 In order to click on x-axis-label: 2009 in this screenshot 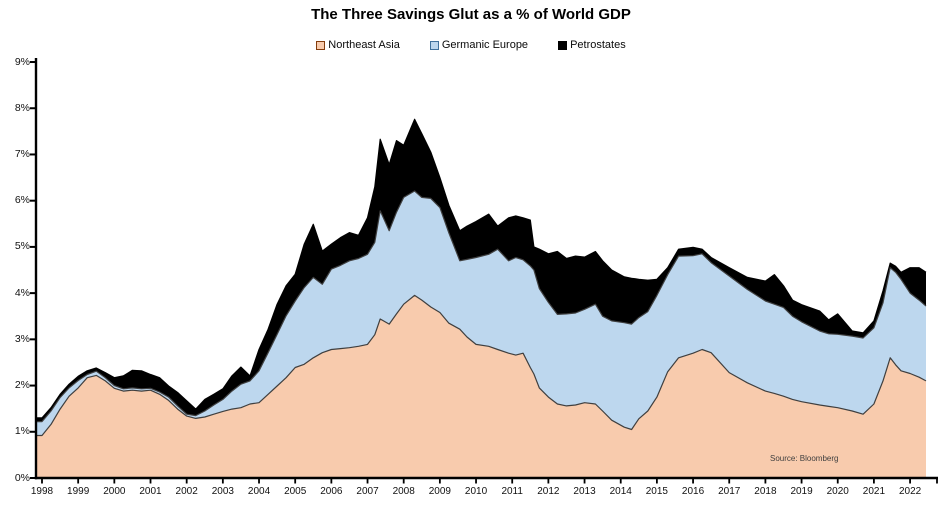, I will do `click(439, 491)`.